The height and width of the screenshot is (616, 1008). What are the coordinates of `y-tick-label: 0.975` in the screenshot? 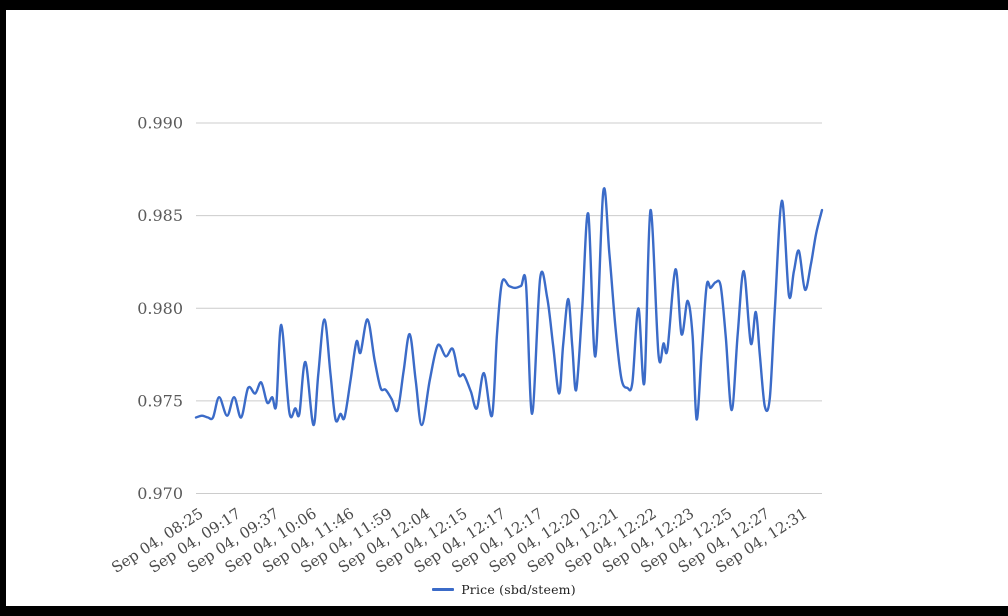 It's located at (160, 400).